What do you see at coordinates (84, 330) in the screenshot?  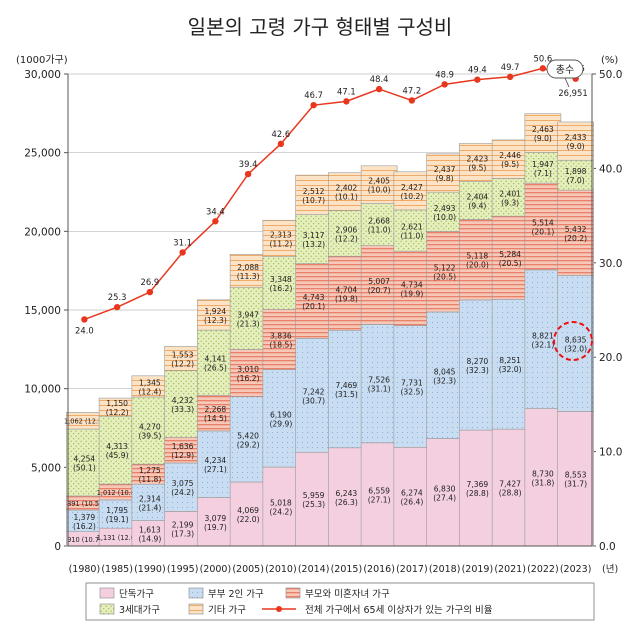 I see `line-value-label: 24.0` at bounding box center [84, 330].